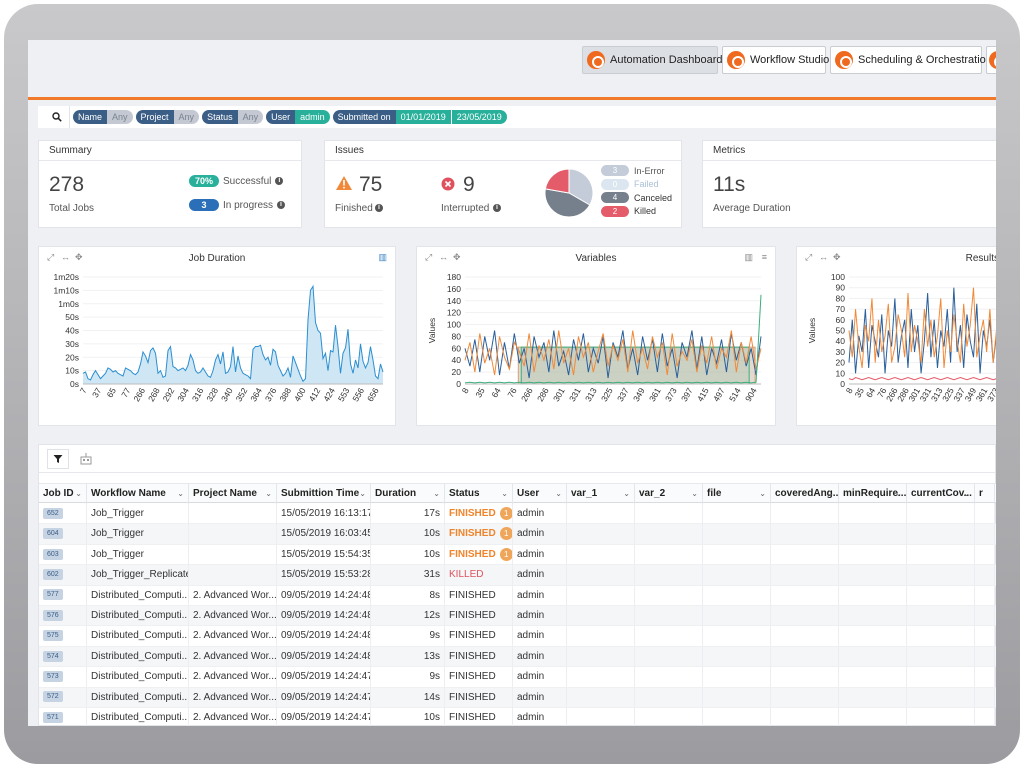  I want to click on average-duration-value: 11s, so click(729, 184).